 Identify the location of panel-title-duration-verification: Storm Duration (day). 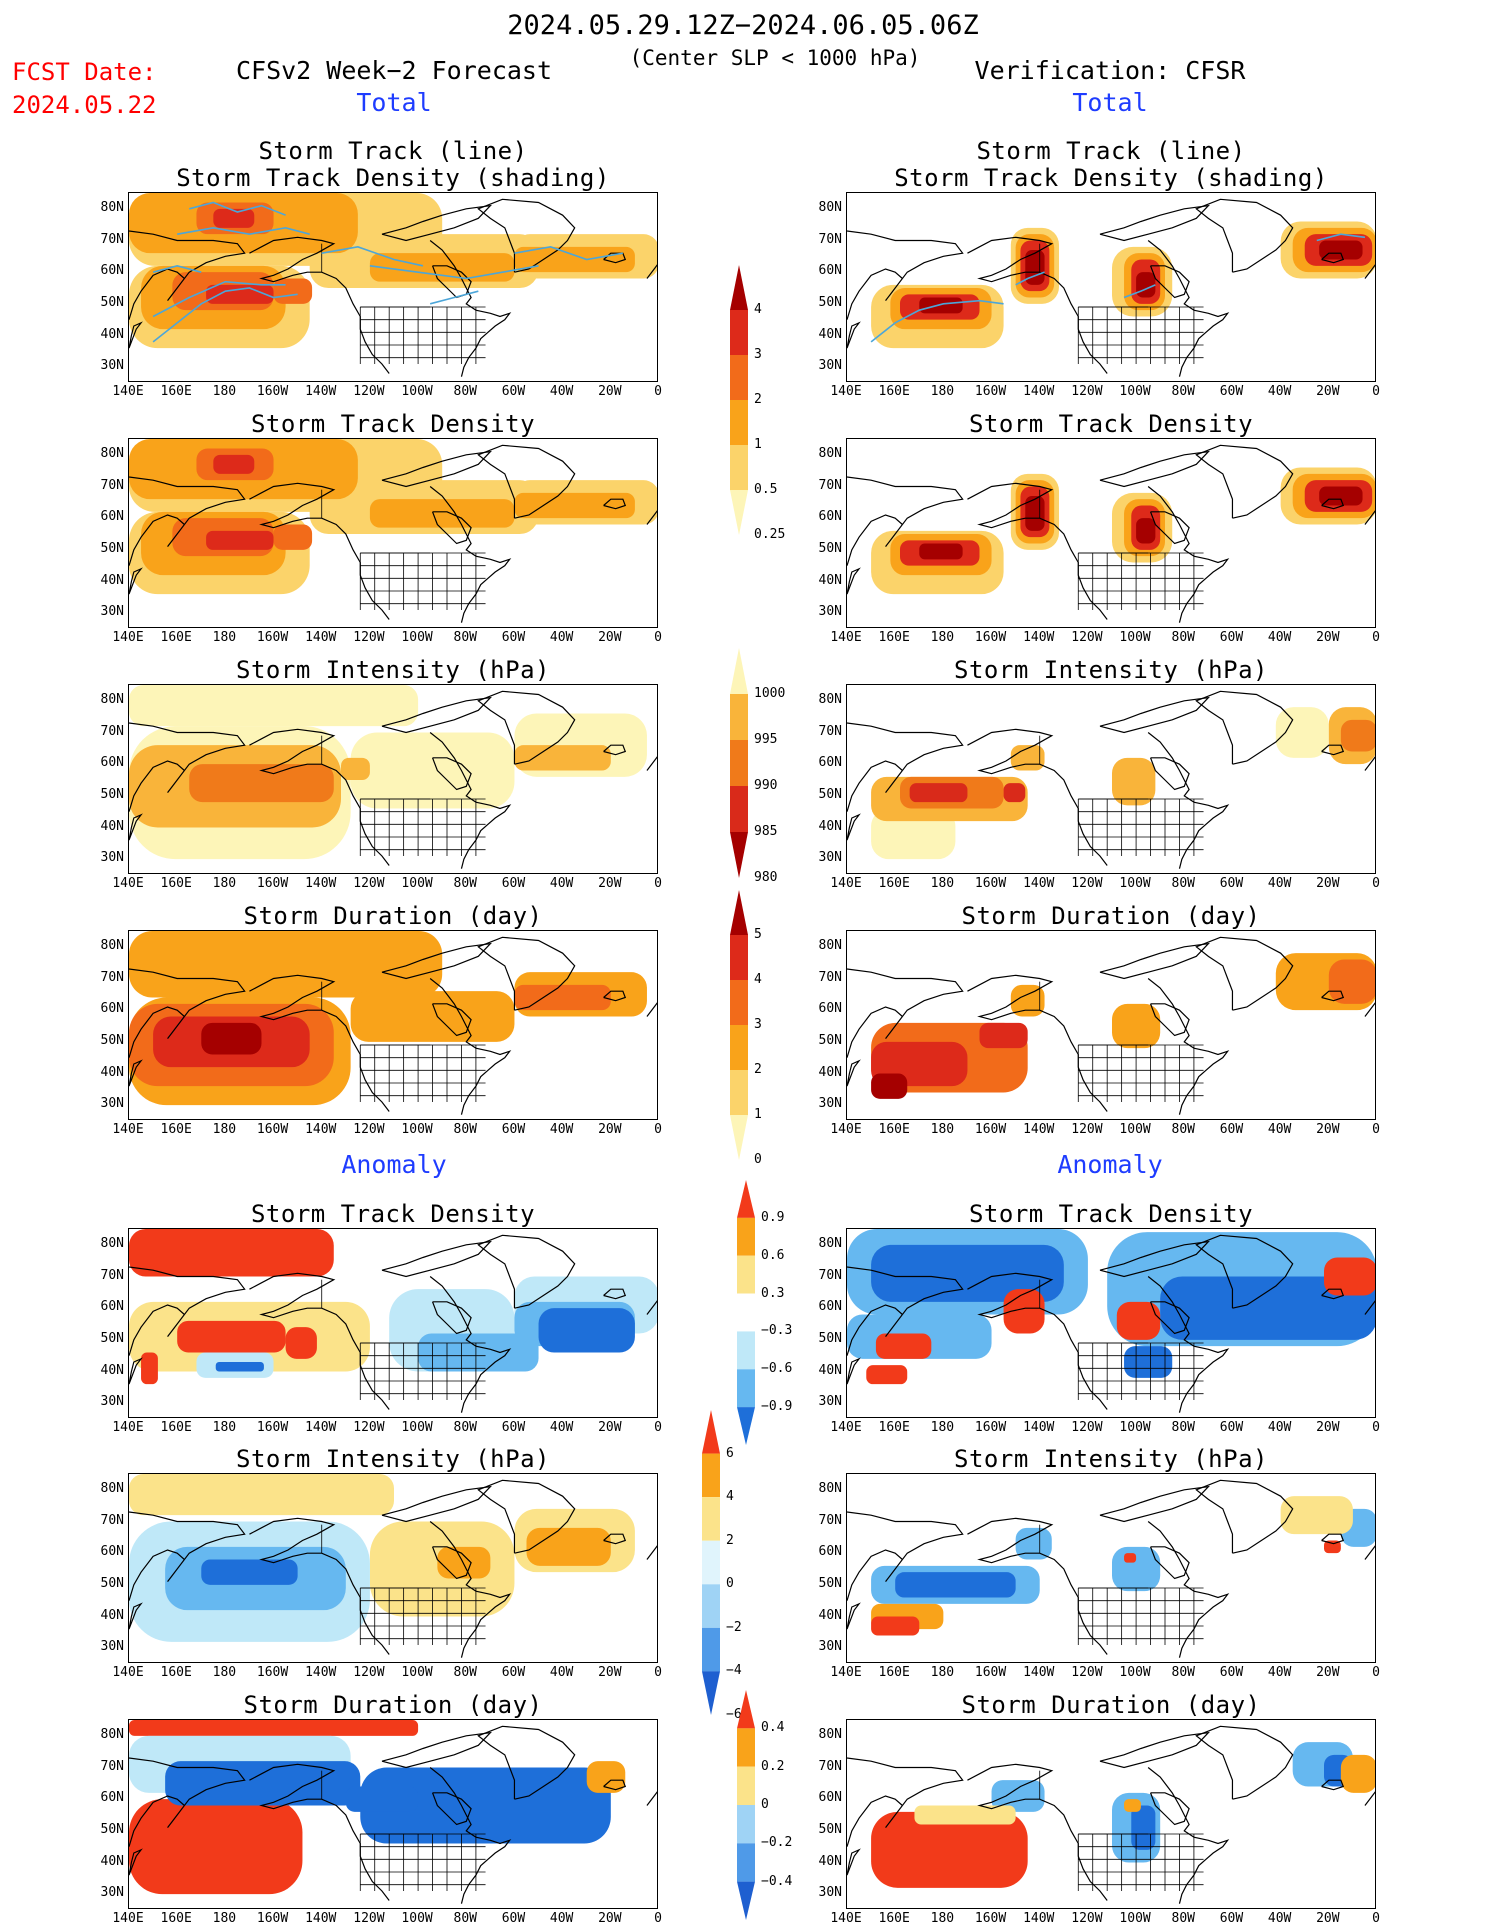
(1111, 916).